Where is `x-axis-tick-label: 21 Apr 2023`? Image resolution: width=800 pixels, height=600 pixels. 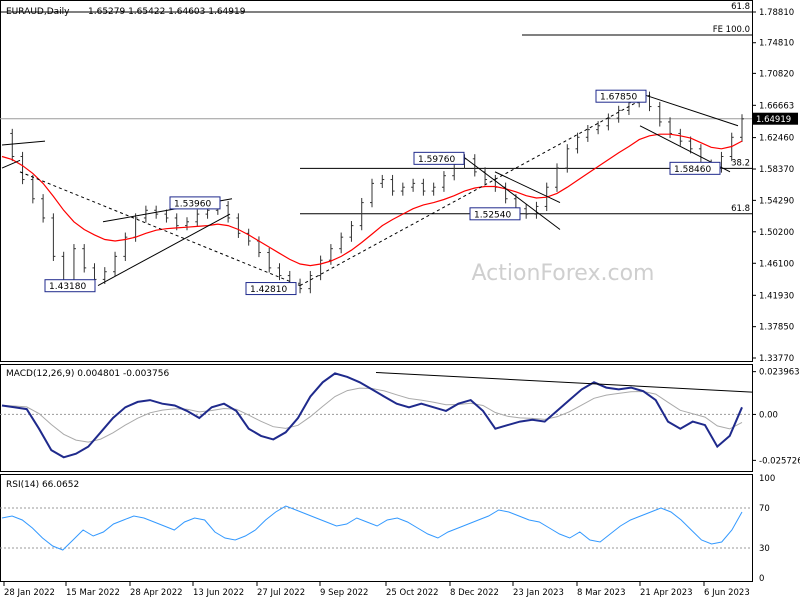
x-axis-tick-label: 21 Apr 2023 is located at coordinates (666, 593).